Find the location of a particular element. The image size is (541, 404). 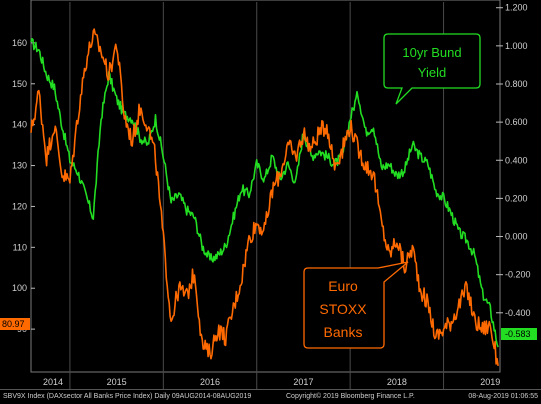

x-tick-label: 2017 is located at coordinates (303, 382).